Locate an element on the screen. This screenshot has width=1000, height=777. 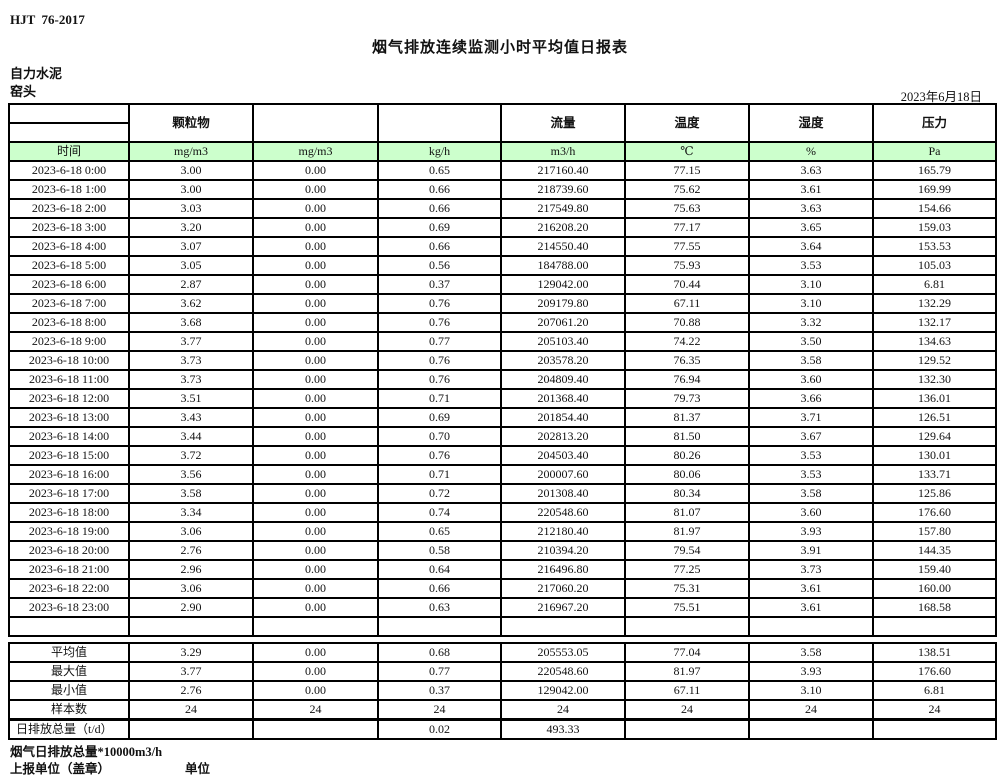
value-cell: 0.69 is located at coordinates (439, 227).